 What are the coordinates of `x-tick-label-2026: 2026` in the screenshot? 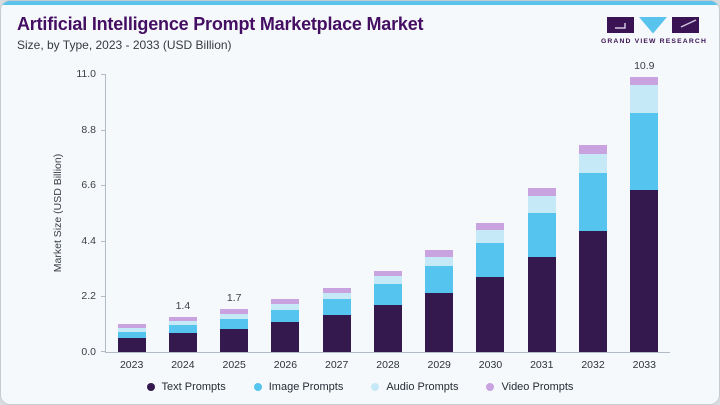 It's located at (285, 365).